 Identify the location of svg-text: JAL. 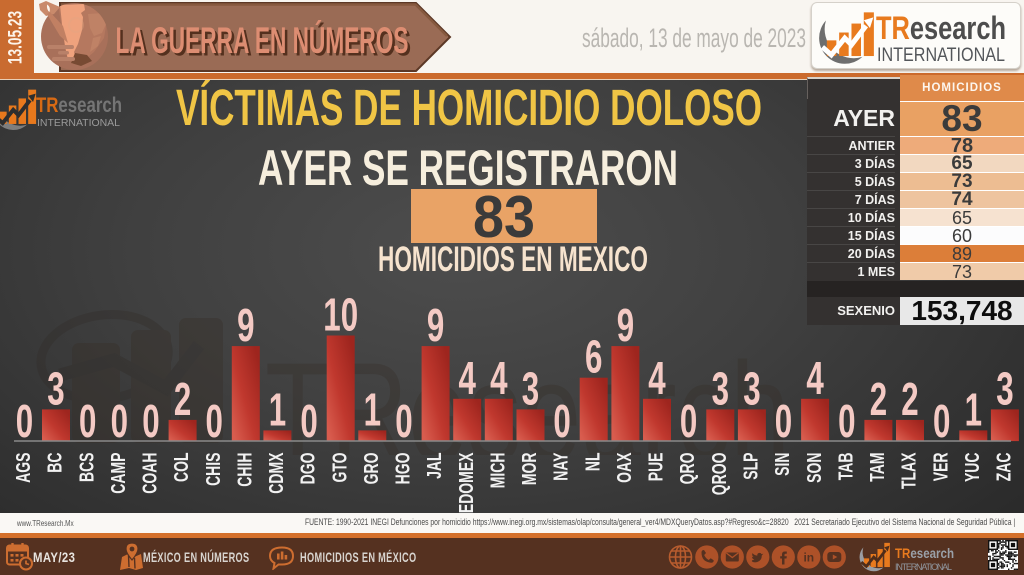
(434, 466).